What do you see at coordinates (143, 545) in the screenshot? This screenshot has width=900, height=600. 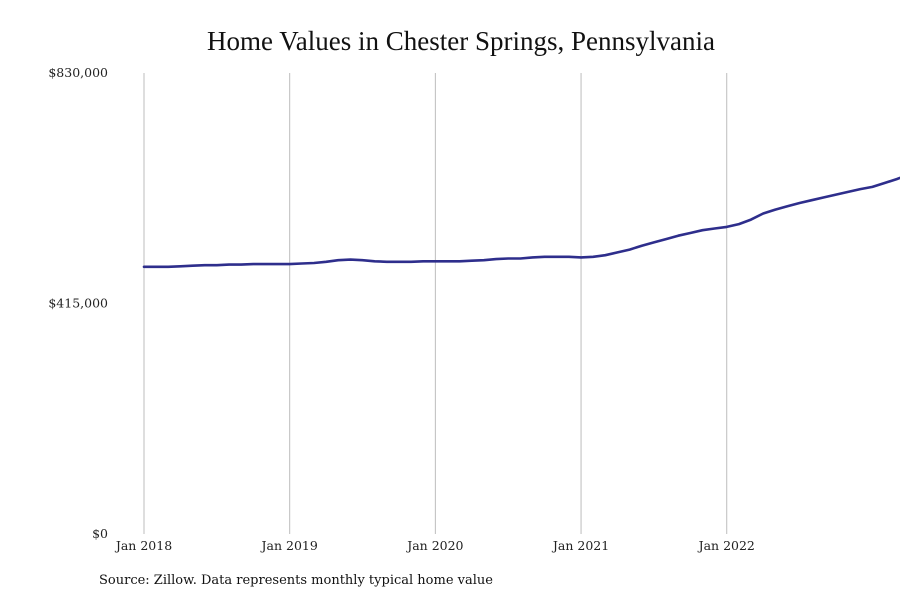 I see `x-tick-label: Jan 2018` at bounding box center [143, 545].